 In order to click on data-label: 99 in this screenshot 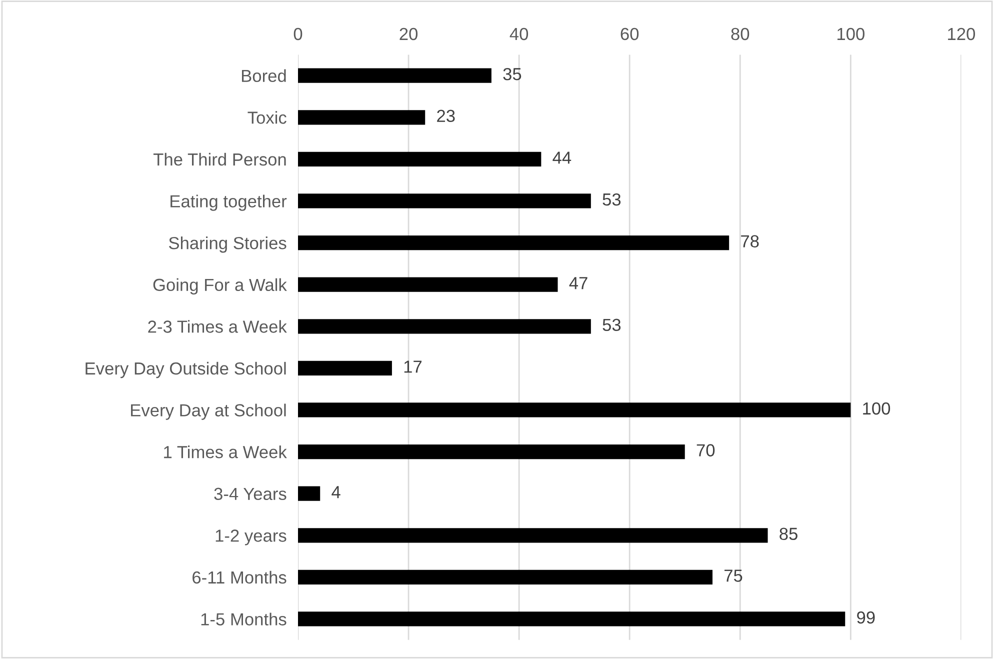, I will do `click(866, 617)`.